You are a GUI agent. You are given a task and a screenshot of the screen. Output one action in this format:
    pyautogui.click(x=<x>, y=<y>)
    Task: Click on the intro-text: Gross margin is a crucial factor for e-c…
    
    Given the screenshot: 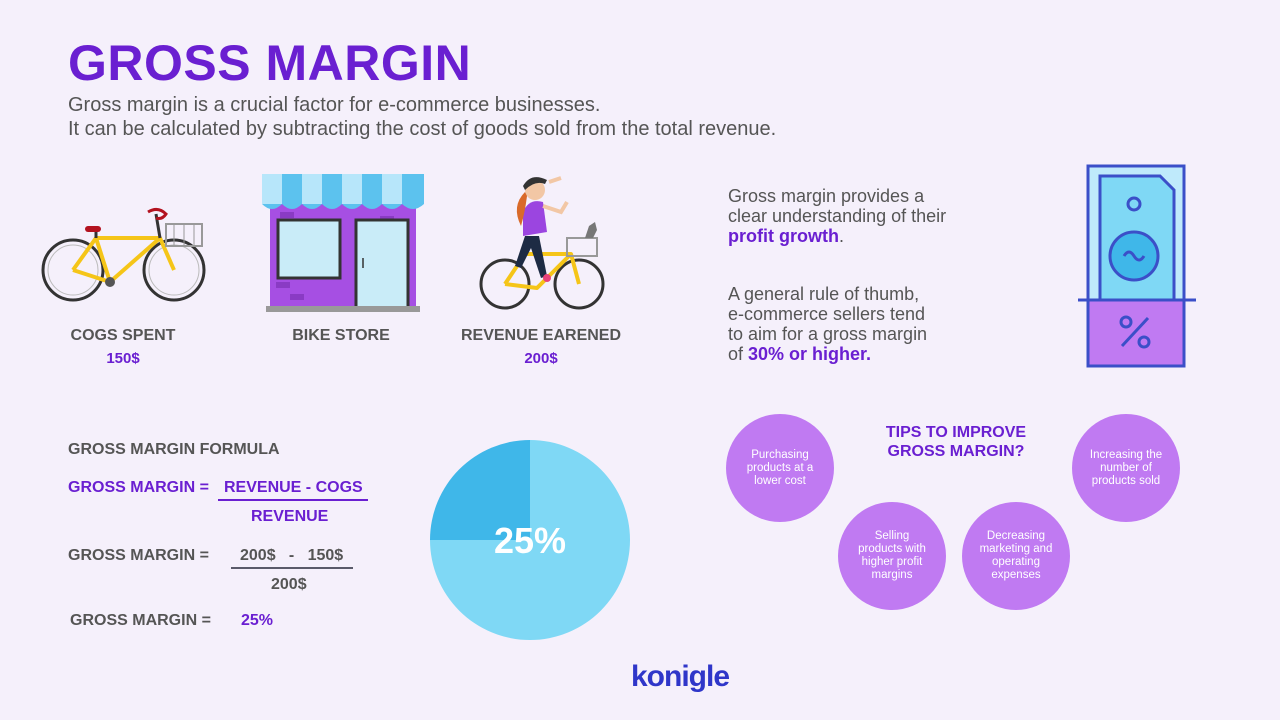 What is the action you would take?
    pyautogui.click(x=422, y=117)
    